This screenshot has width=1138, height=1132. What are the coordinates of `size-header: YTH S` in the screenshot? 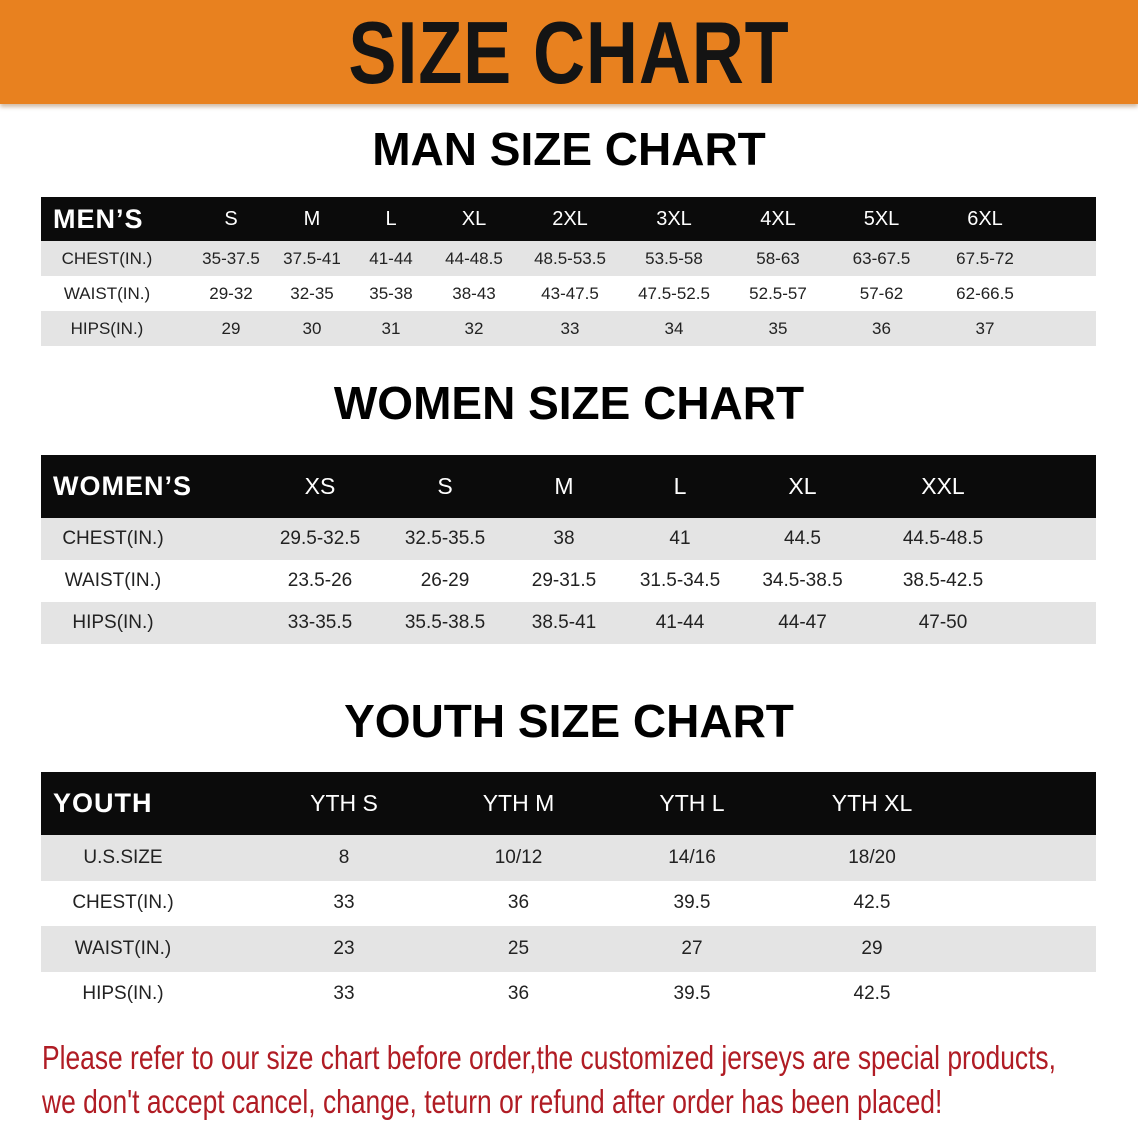 It's located at (344, 803).